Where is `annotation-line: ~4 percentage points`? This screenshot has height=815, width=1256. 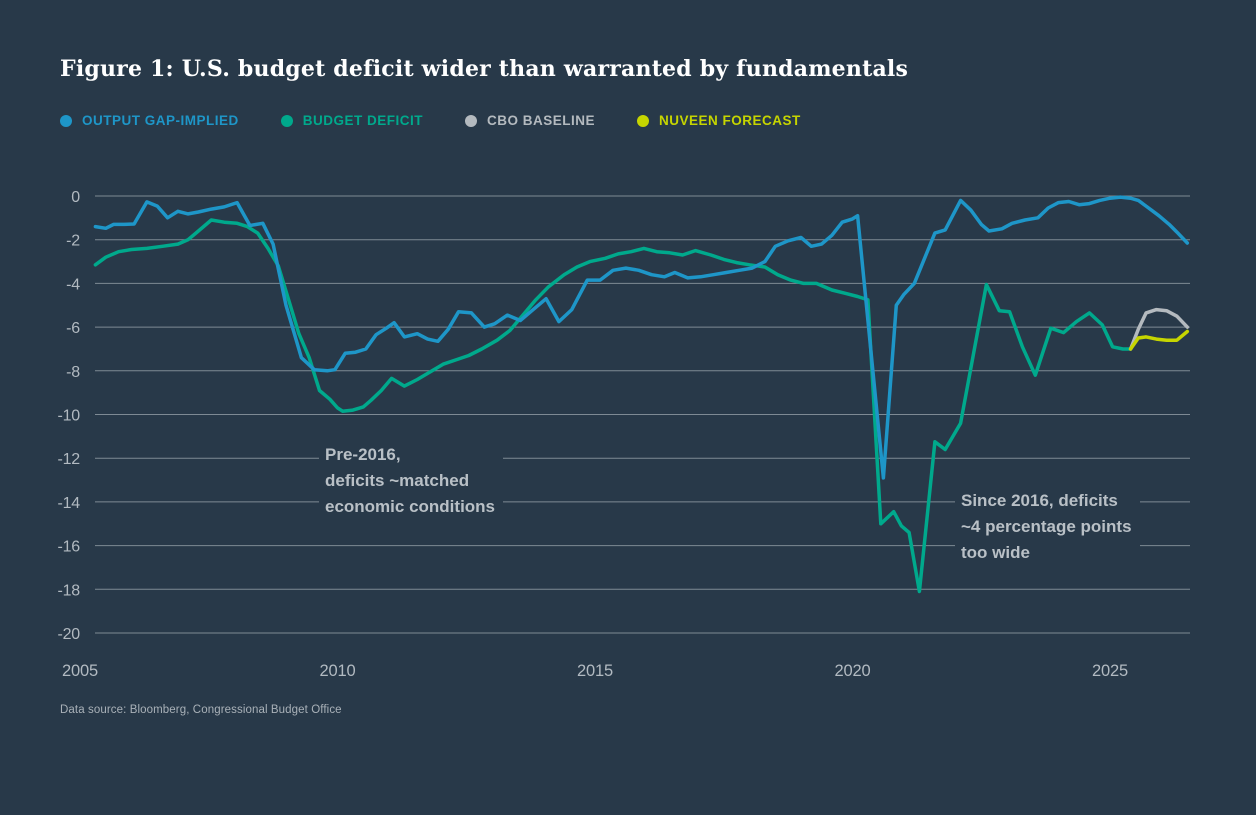
annotation-line: ~4 percentage points is located at coordinates (1046, 526).